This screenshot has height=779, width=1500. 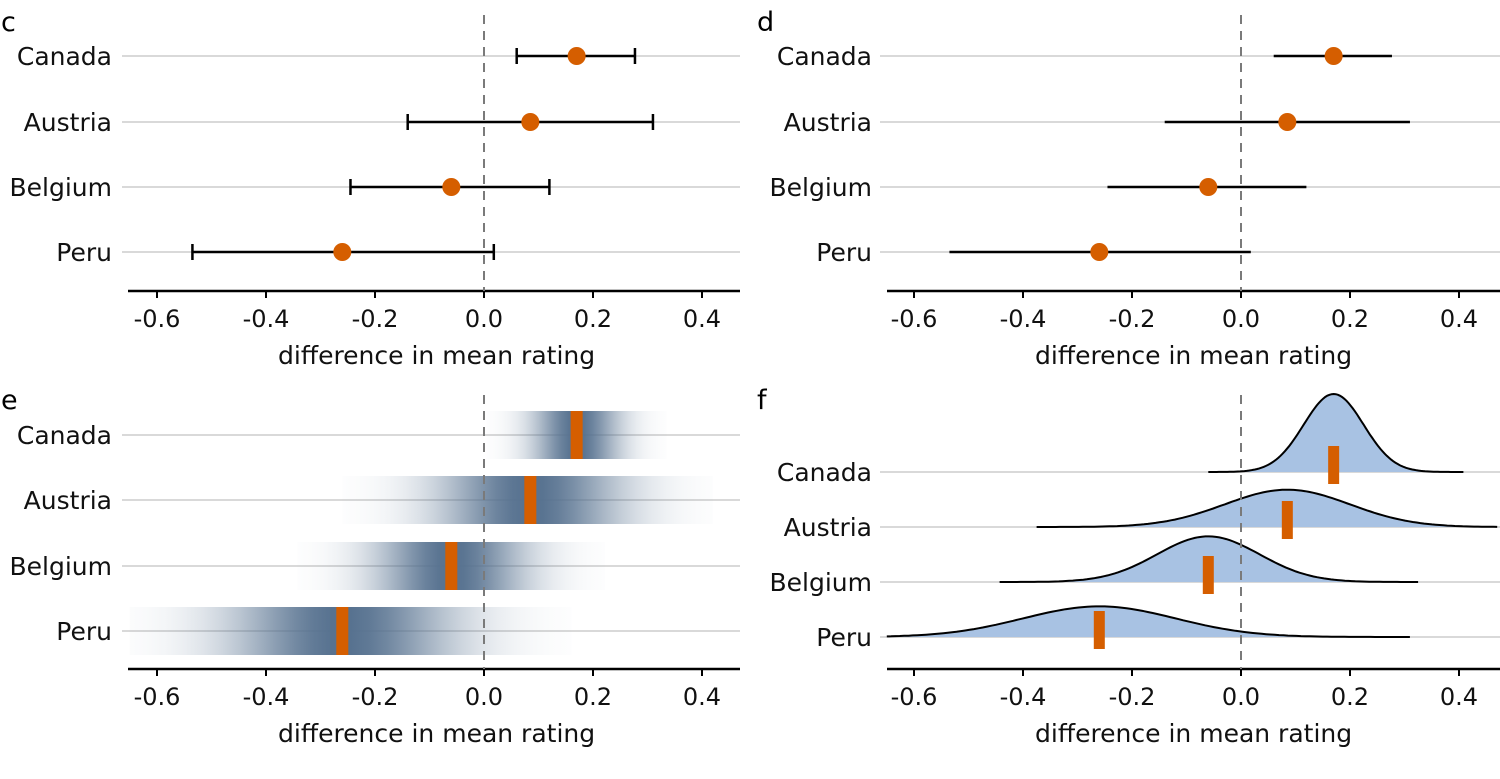 What do you see at coordinates (762, 400) in the screenshot?
I see `panel-letter-f: f` at bounding box center [762, 400].